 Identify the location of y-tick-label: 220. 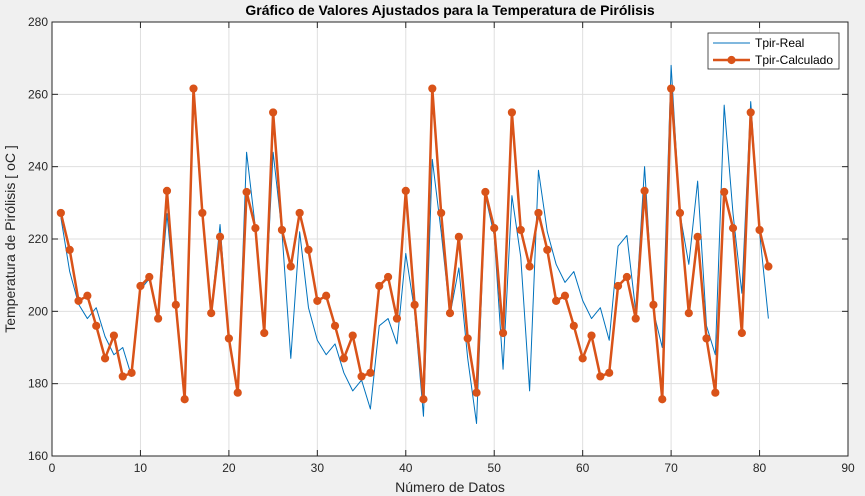
(38, 239).